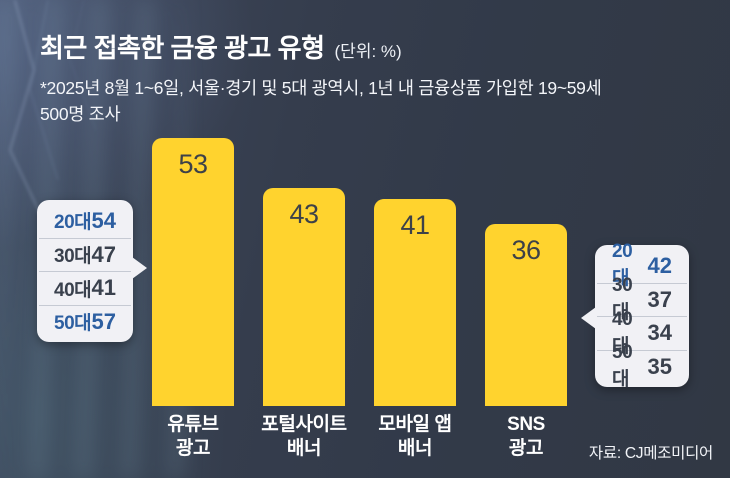 The image size is (730, 478). What do you see at coordinates (193, 164) in the screenshot?
I see `bar-value: 53` at bounding box center [193, 164].